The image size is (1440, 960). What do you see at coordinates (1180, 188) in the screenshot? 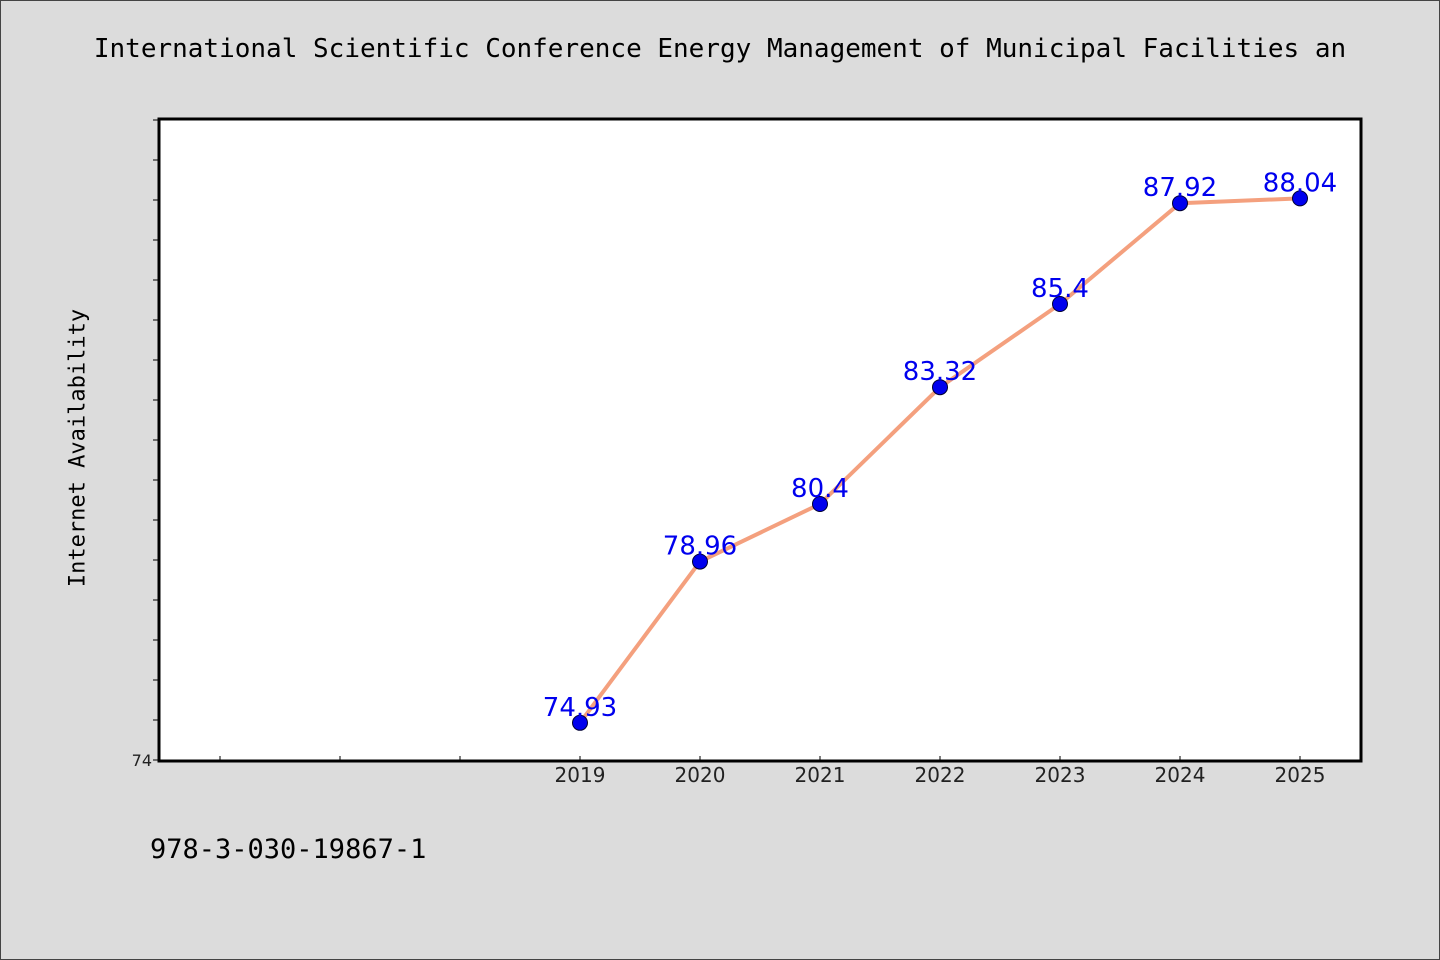
I see `data-label: 87.92` at bounding box center [1180, 188].